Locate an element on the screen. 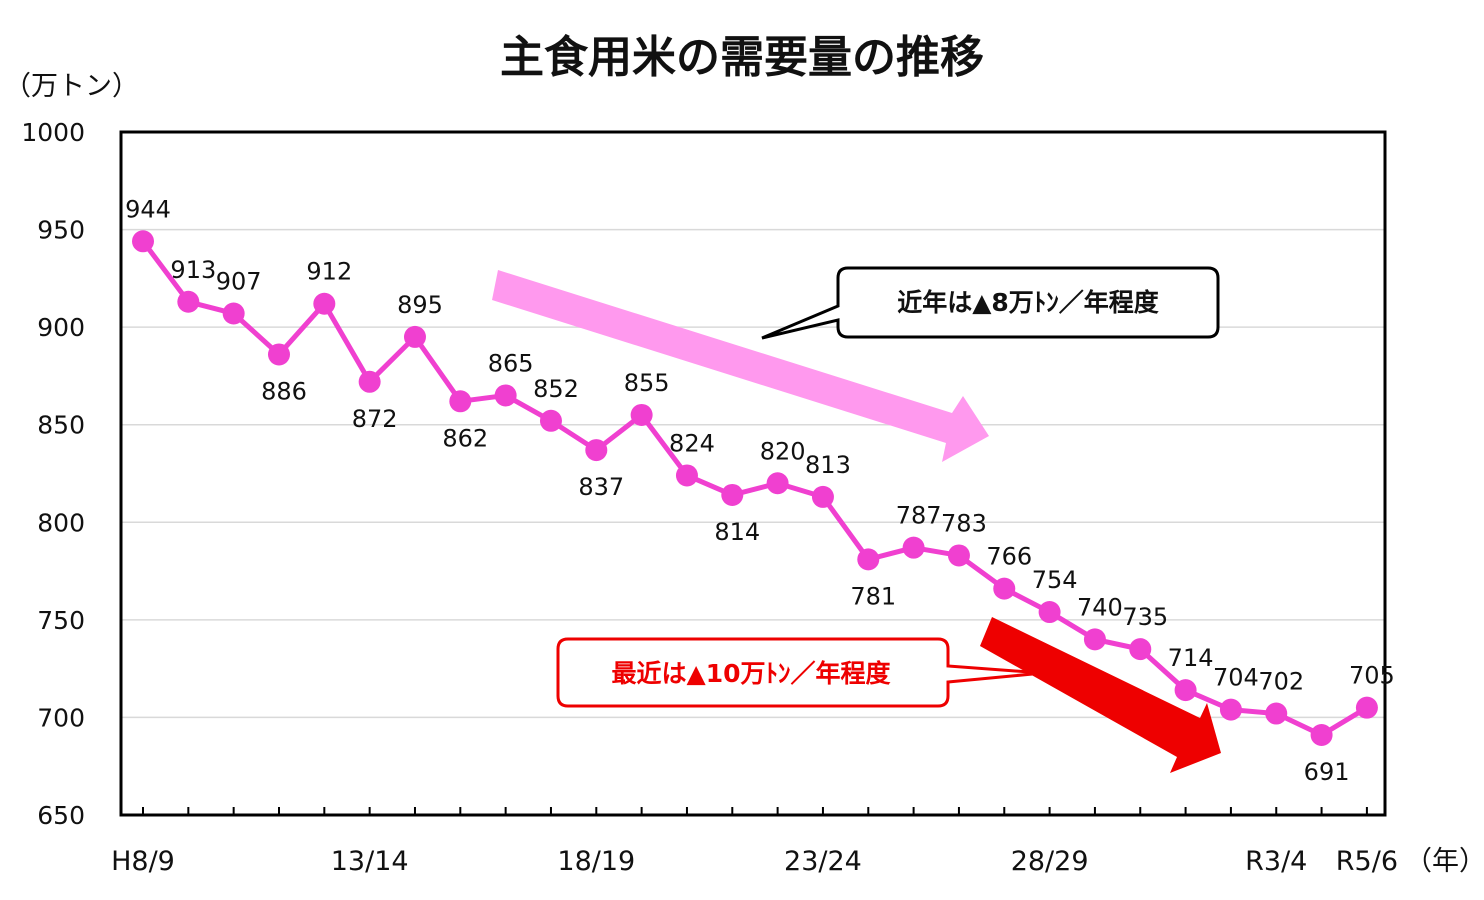 The width and height of the screenshot is (1484, 900). callout-long-term-box is located at coordinates (990, 303).